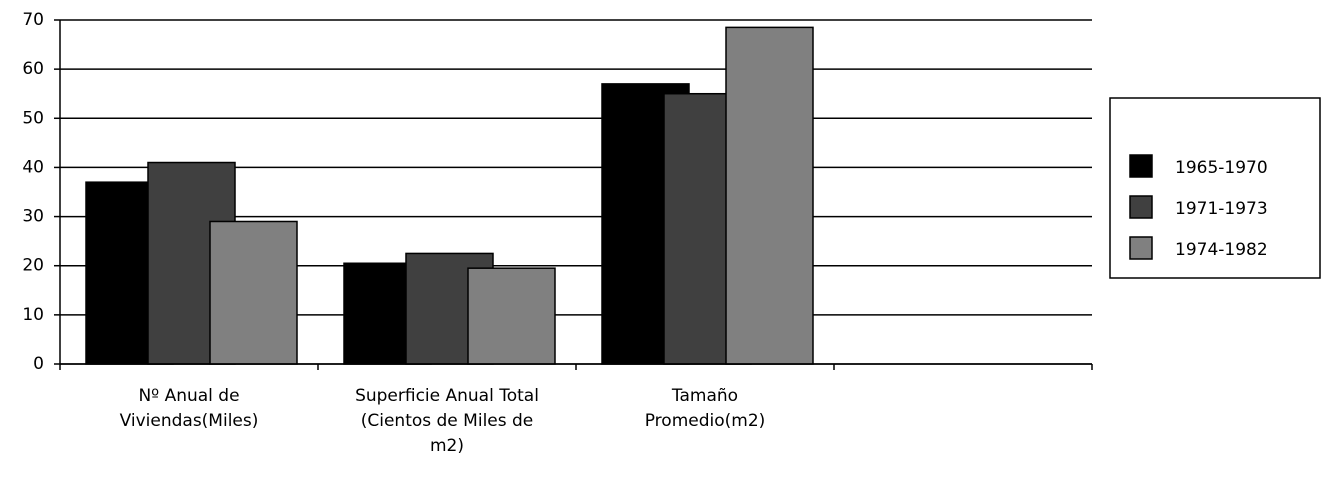  I want to click on y-tick-label: 70, so click(33, 20).